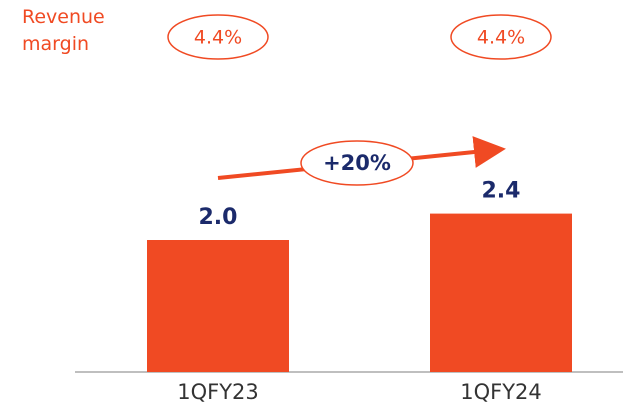 The height and width of the screenshot is (411, 623). What do you see at coordinates (63, 30) in the screenshot?
I see `margin-label: Revenue margin` at bounding box center [63, 30].